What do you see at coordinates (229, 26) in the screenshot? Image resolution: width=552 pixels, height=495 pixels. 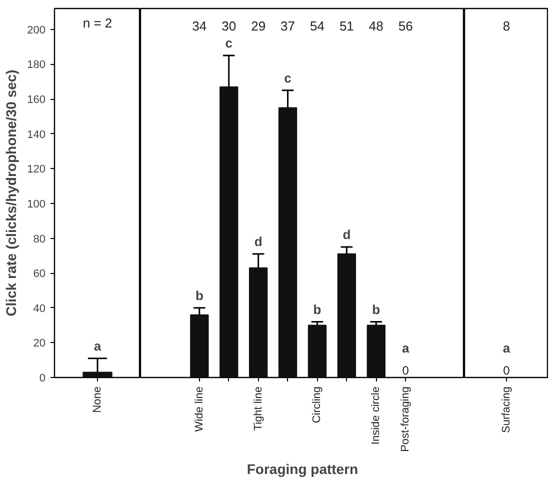 I see `annotation: 30` at bounding box center [229, 26].